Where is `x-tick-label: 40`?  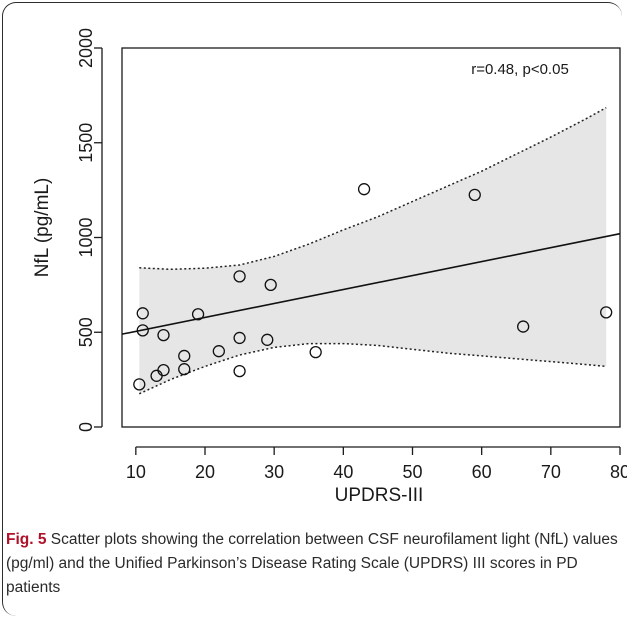
x-tick-label: 40 is located at coordinates (343, 472).